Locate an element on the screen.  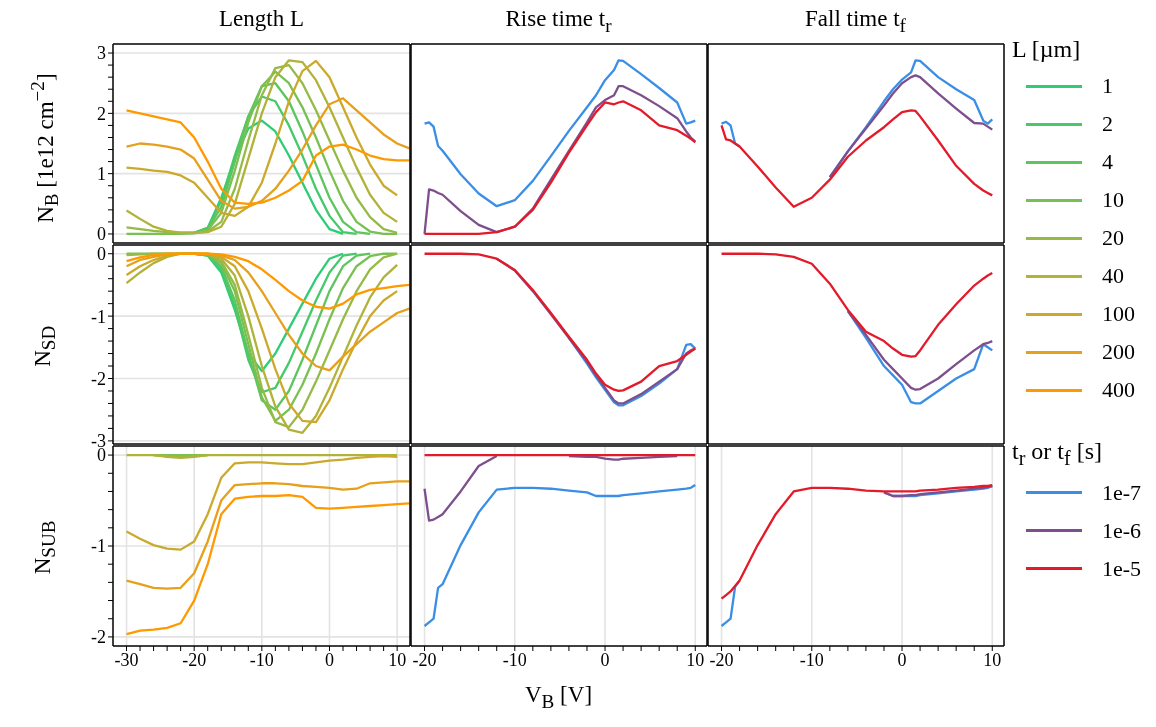
legend-label: 100 is located at coordinates (1118, 314).